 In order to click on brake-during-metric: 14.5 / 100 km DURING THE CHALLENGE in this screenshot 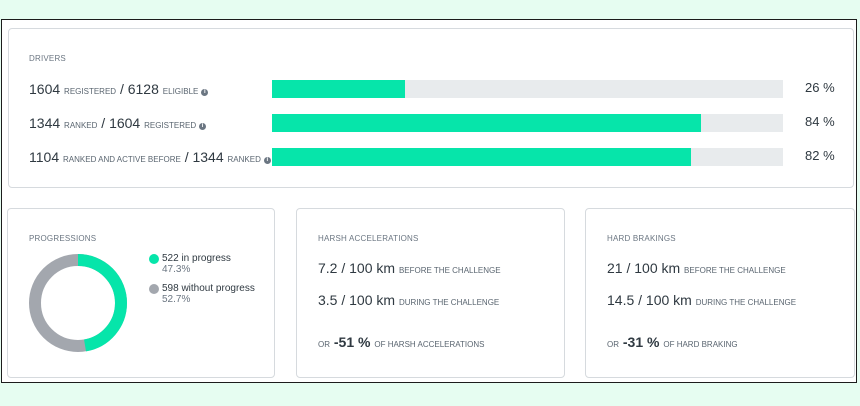, I will do `click(701, 300)`.